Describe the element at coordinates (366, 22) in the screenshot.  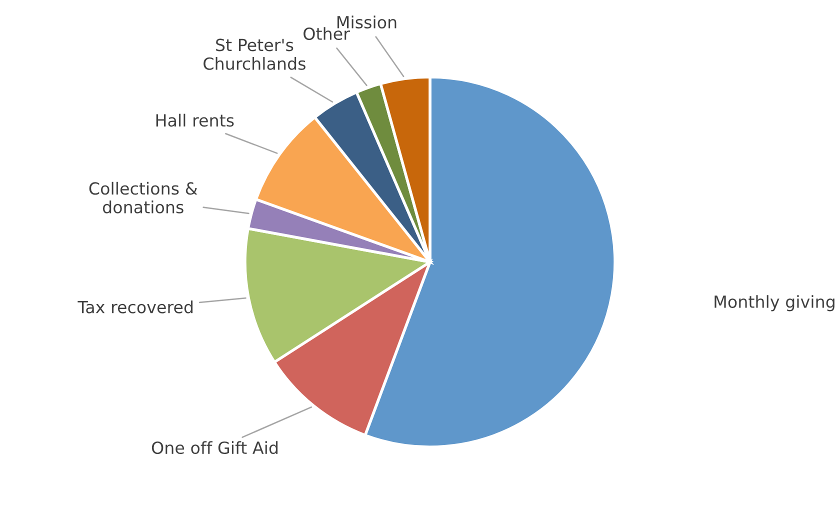
I see `slice-label: Mission` at that location.